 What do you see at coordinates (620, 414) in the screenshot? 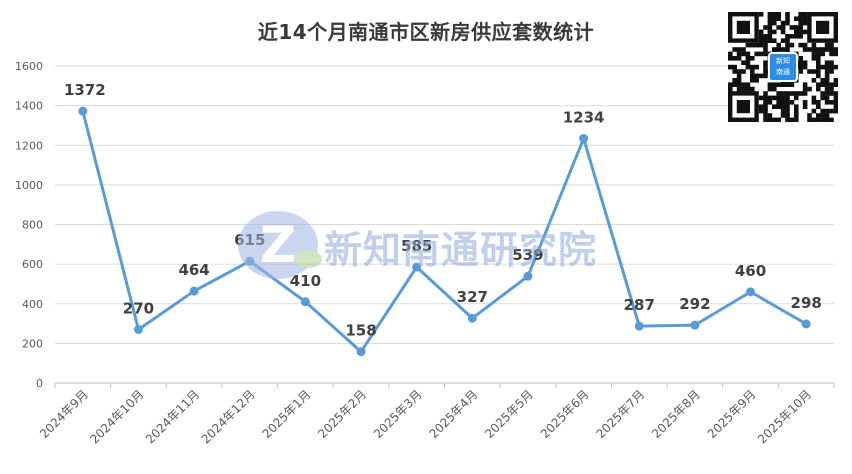
I see `x-tick-label: 2025年7月` at bounding box center [620, 414].